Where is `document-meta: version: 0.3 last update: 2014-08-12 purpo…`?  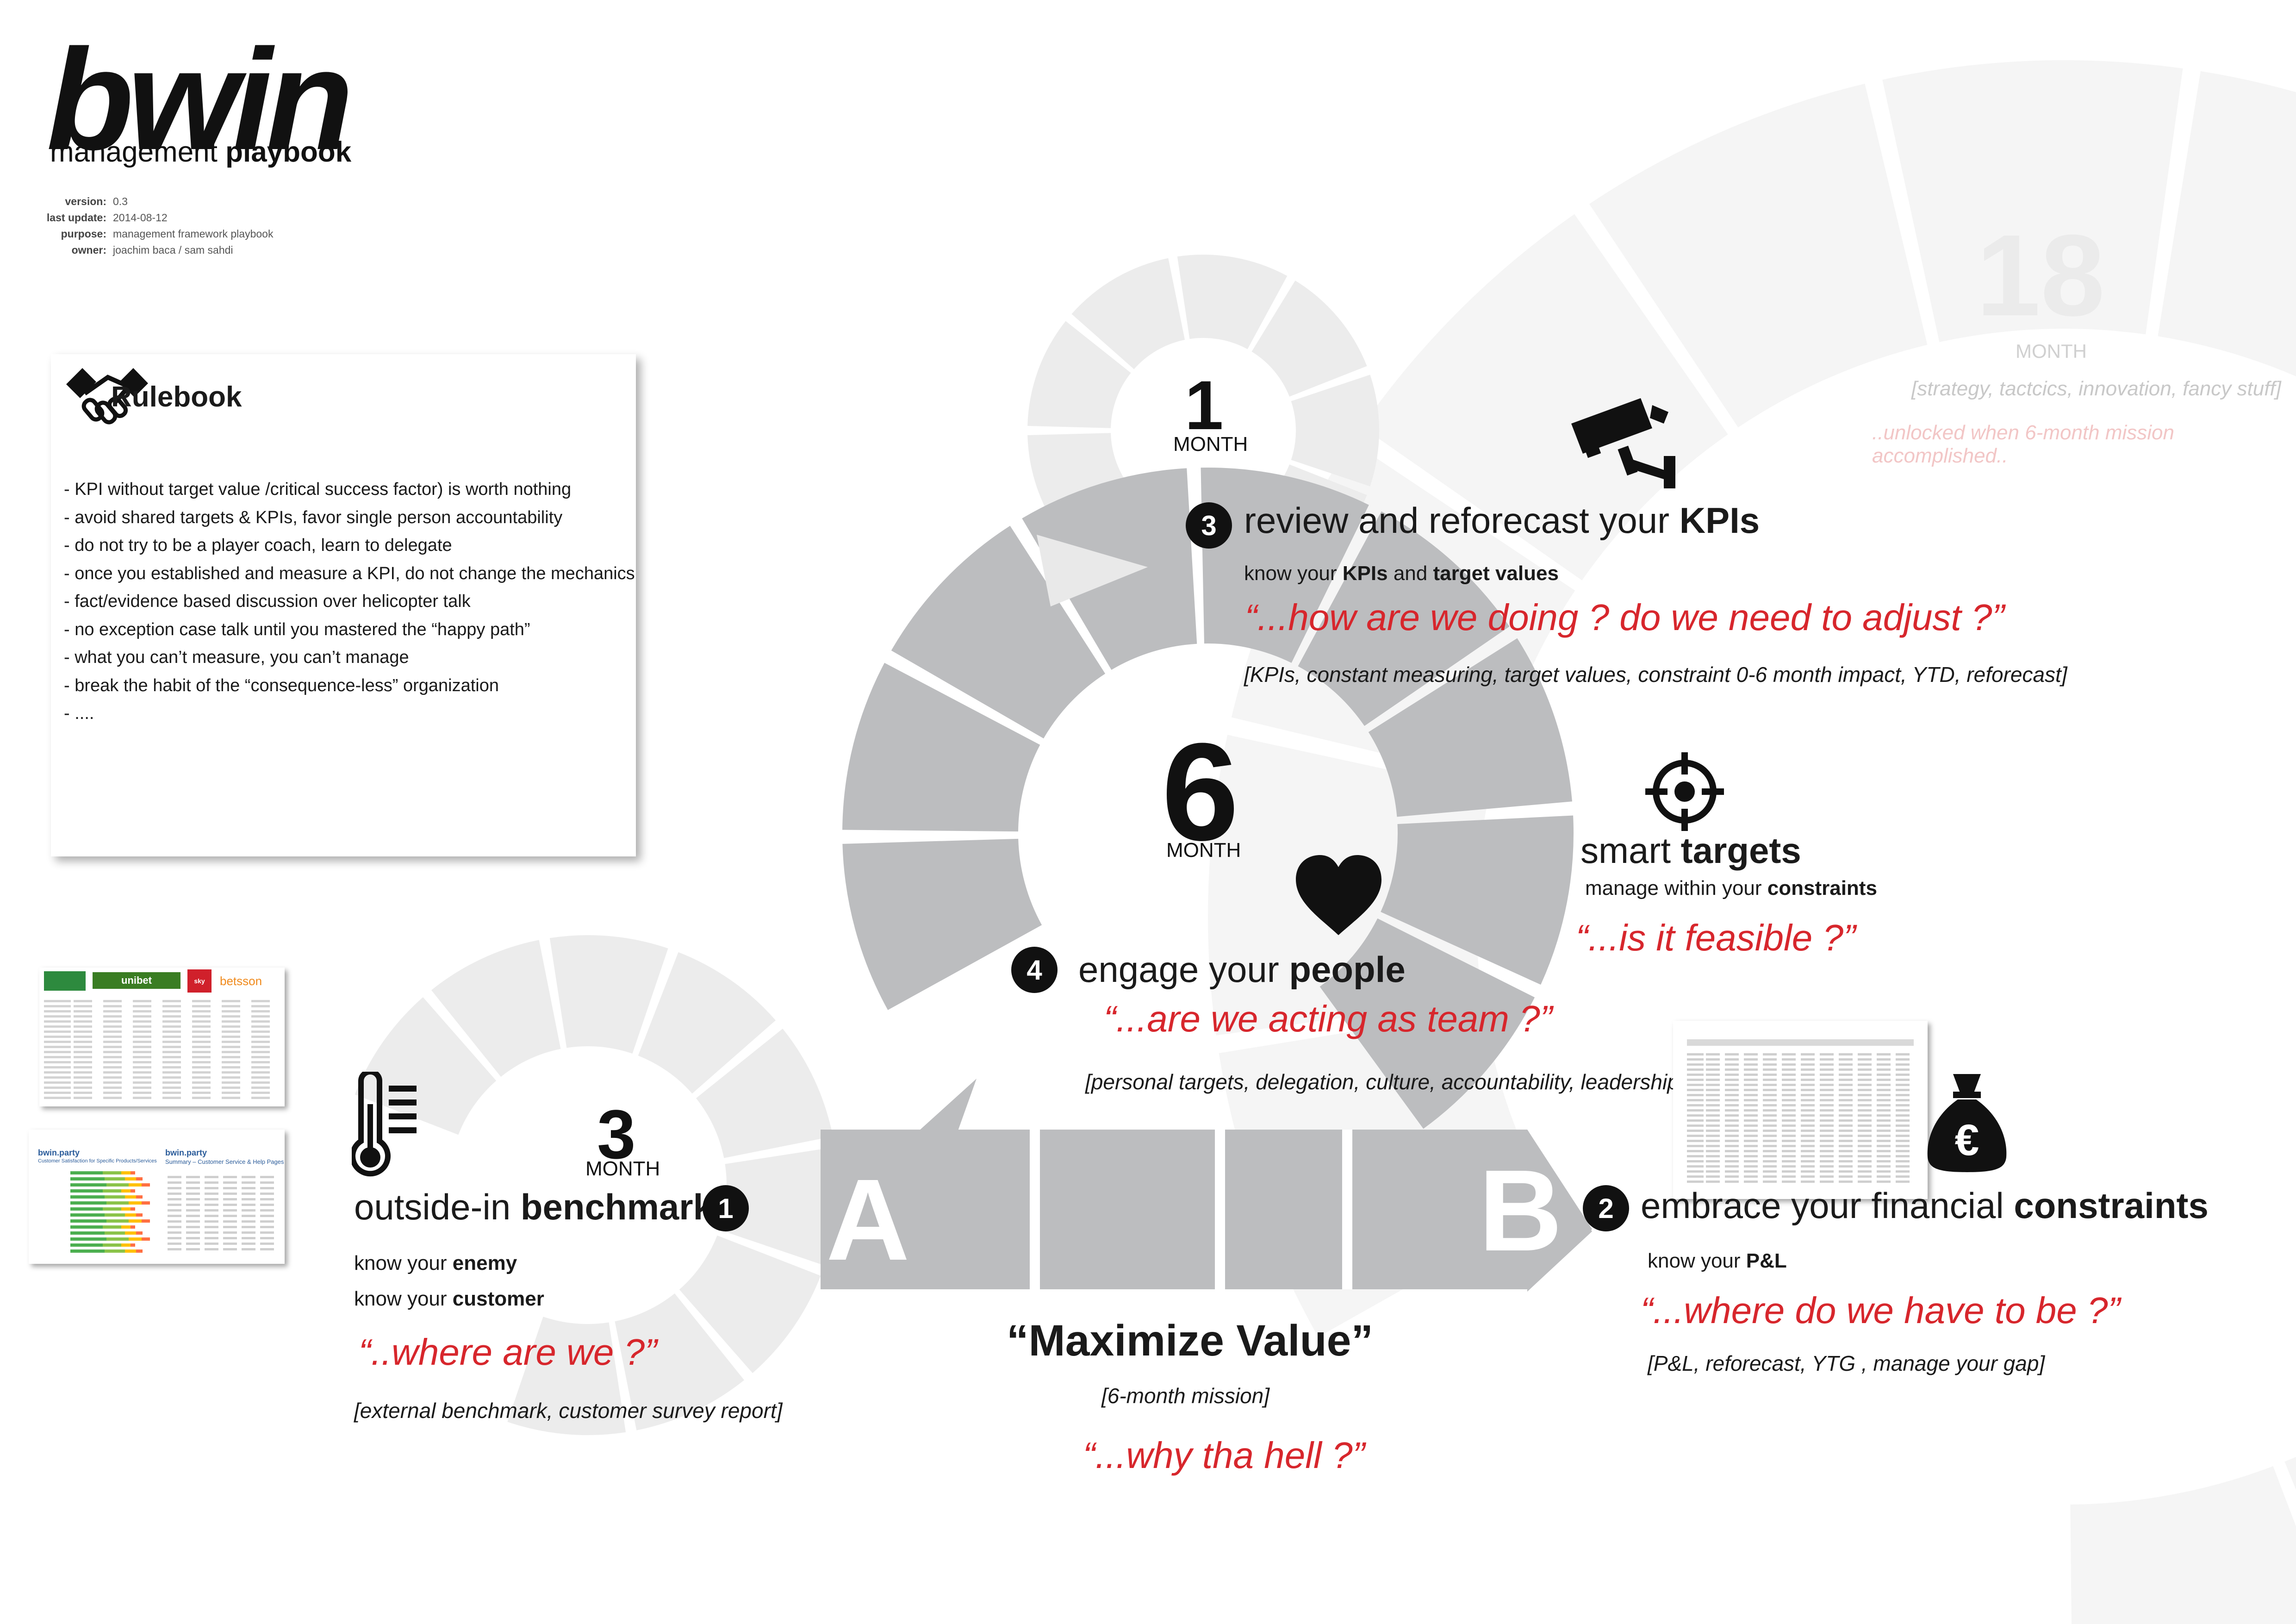 document-meta: version: 0.3 last update: 2014-08-12 purpo… is located at coordinates (151, 226).